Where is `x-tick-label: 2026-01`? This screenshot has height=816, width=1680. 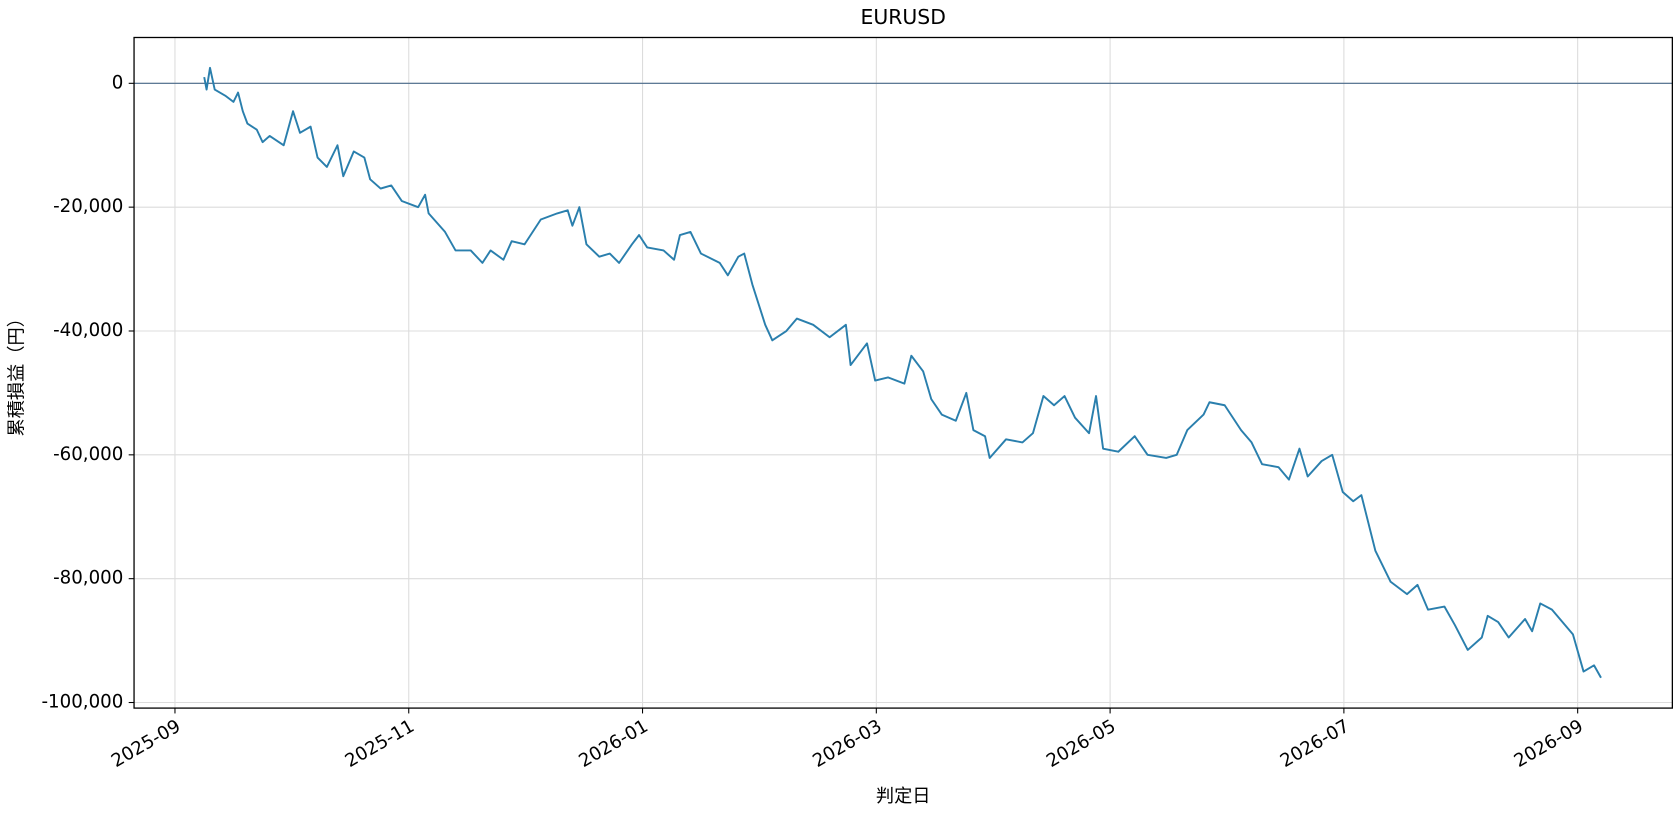 x-tick-label: 2026-01 is located at coordinates (613, 744).